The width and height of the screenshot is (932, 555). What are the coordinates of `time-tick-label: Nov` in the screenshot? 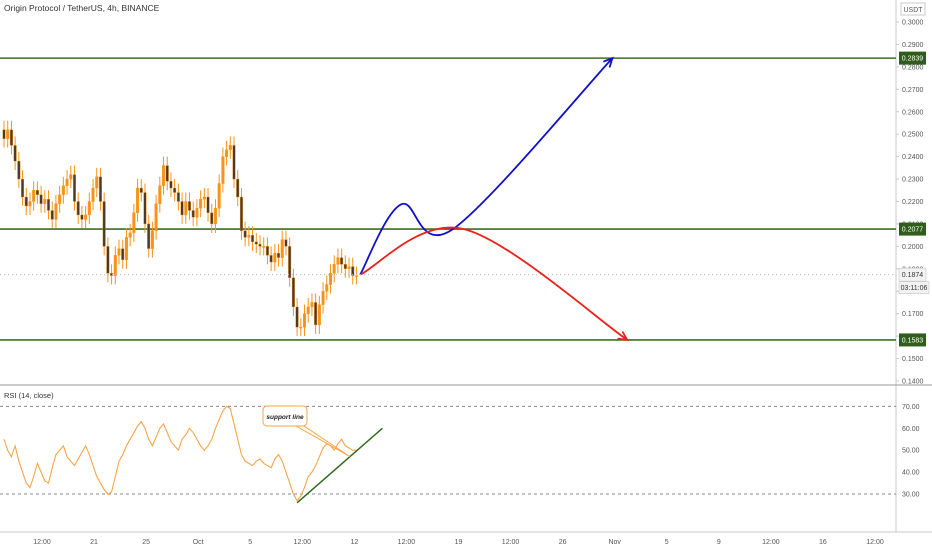 It's located at (614, 542).